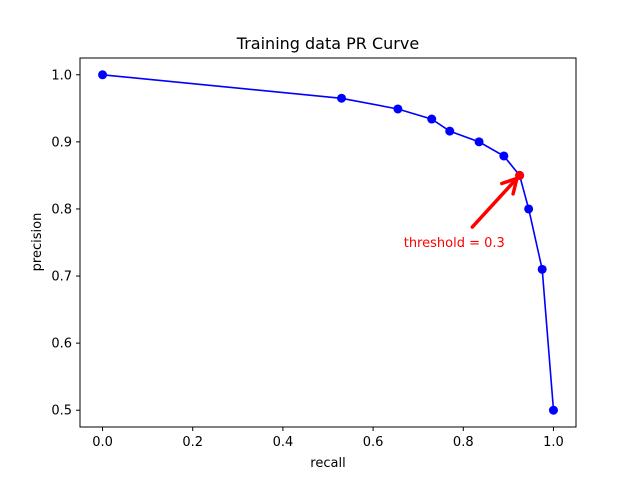 The width and height of the screenshot is (640, 480). Describe the element at coordinates (102, 442) in the screenshot. I see `x-tick-label: 0.0` at that location.